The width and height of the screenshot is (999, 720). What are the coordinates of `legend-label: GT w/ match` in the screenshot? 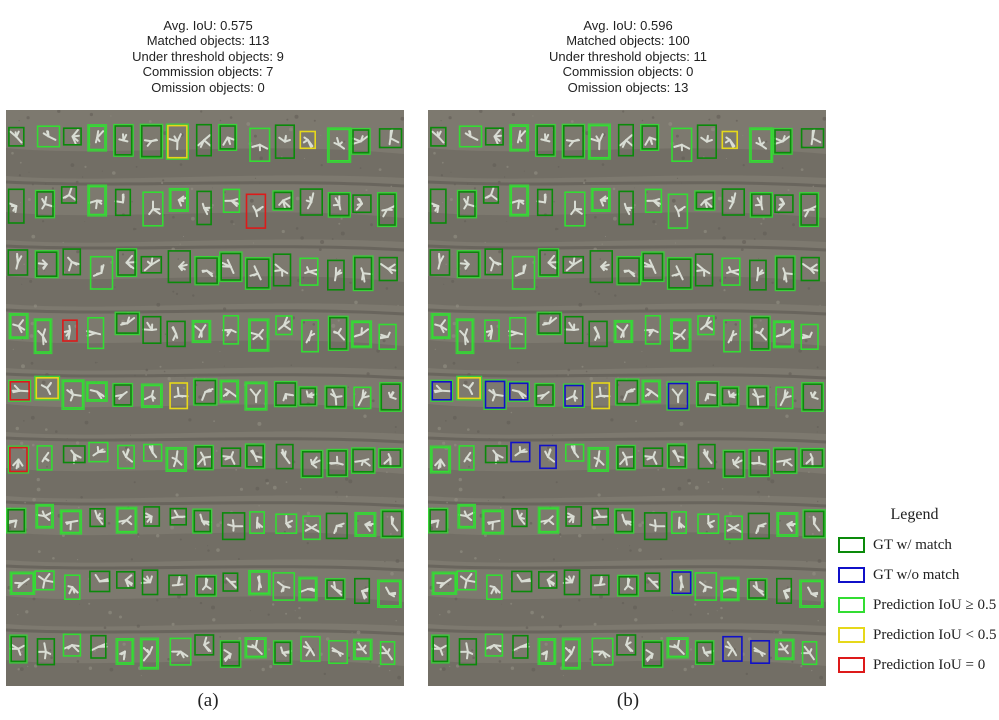 It's located at (912, 544).